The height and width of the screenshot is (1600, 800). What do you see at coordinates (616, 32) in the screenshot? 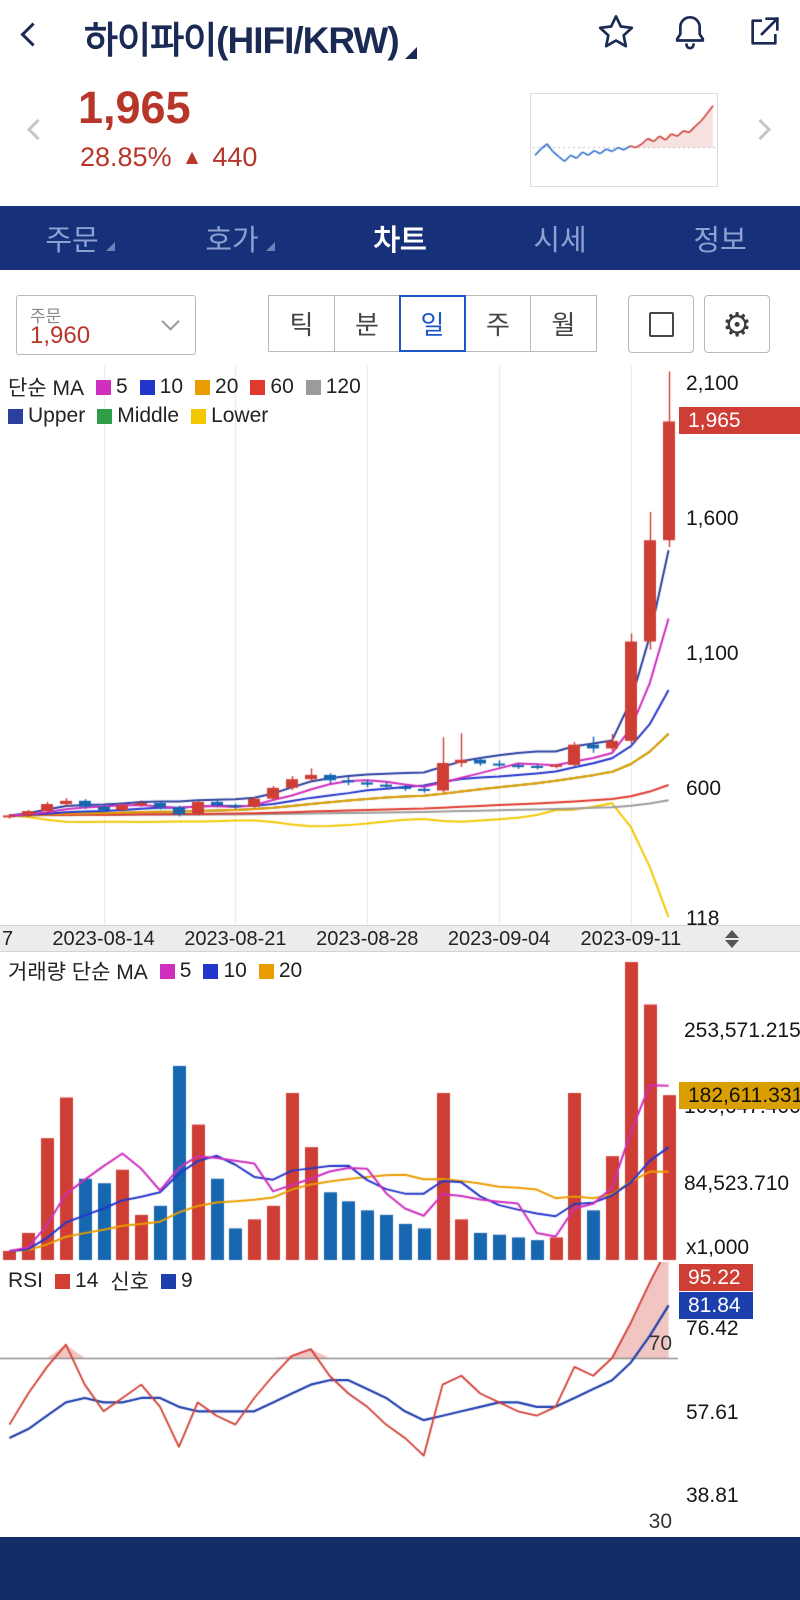
I see `favorite-button` at bounding box center [616, 32].